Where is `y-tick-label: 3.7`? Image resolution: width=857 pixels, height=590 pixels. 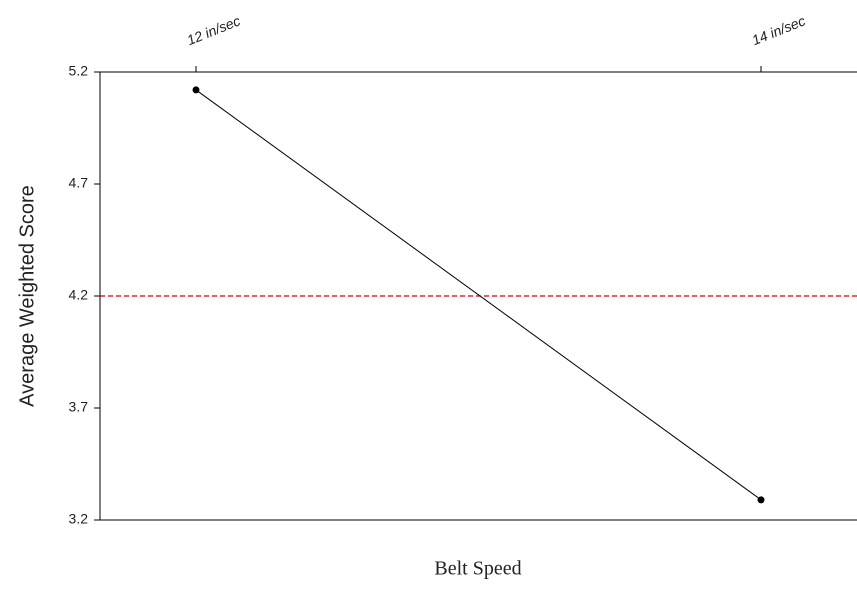 y-tick-label: 3.7 is located at coordinates (79, 407).